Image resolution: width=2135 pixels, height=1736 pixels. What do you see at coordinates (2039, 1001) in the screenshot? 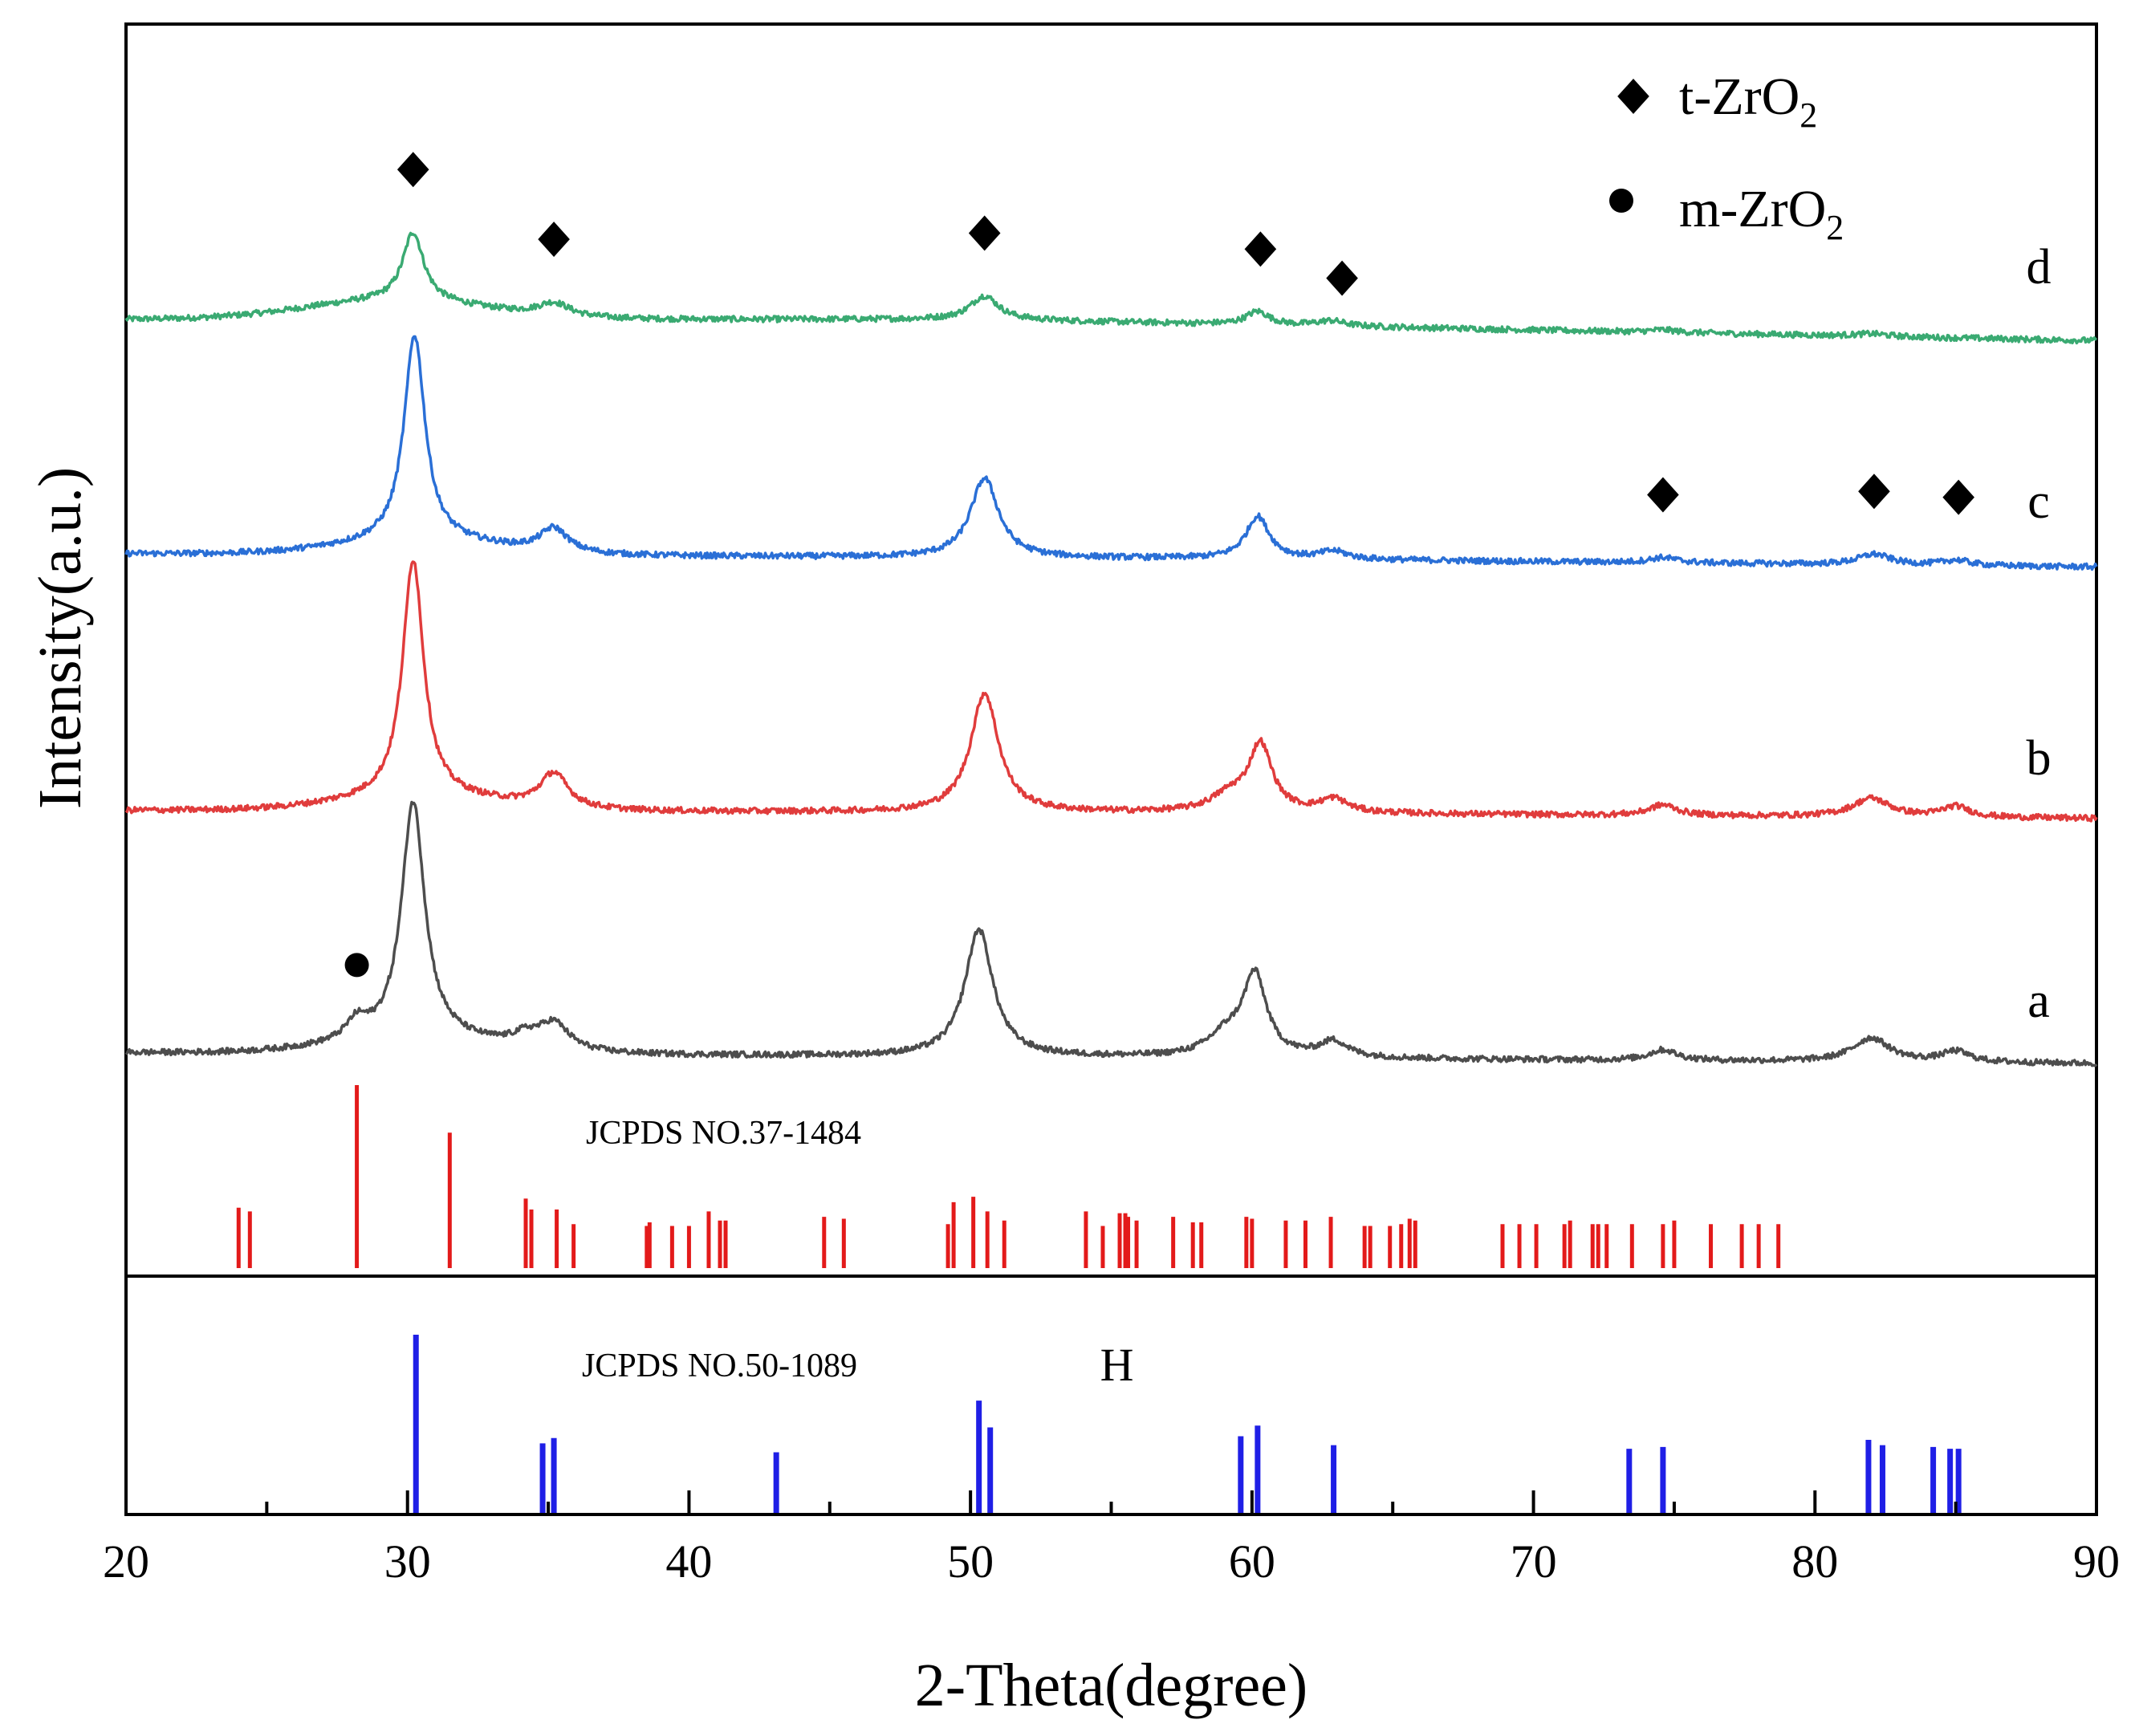
I see `series-a-label: a` at bounding box center [2039, 1001].